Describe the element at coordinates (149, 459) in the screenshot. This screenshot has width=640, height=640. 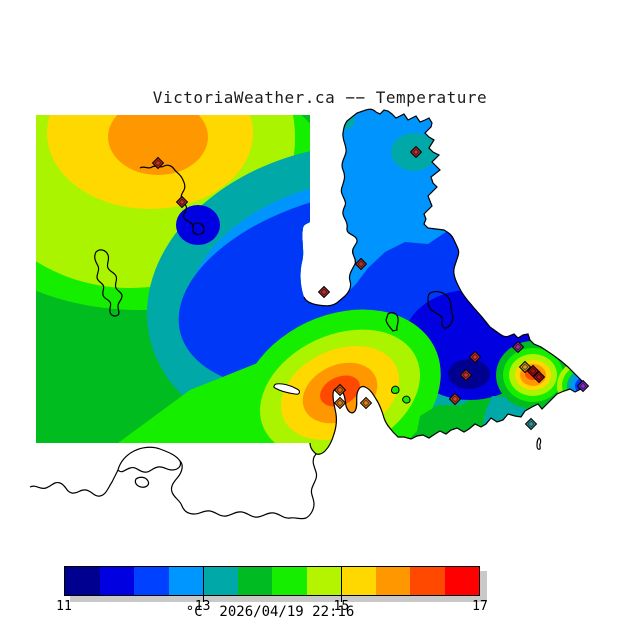
I see `coastline-olympic-lake` at that location.